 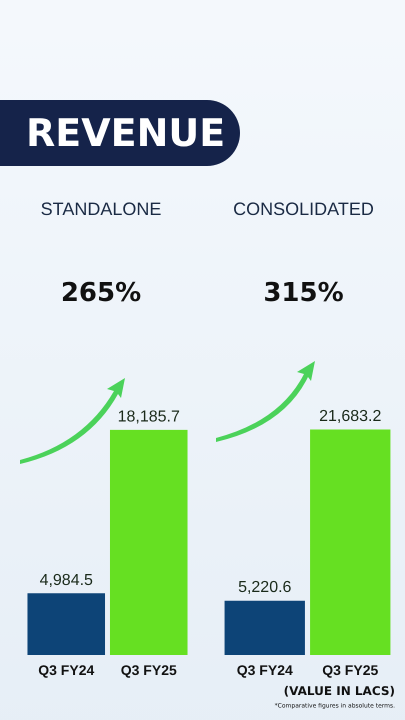 I want to click on data-label: 21,683.2, so click(x=350, y=416).